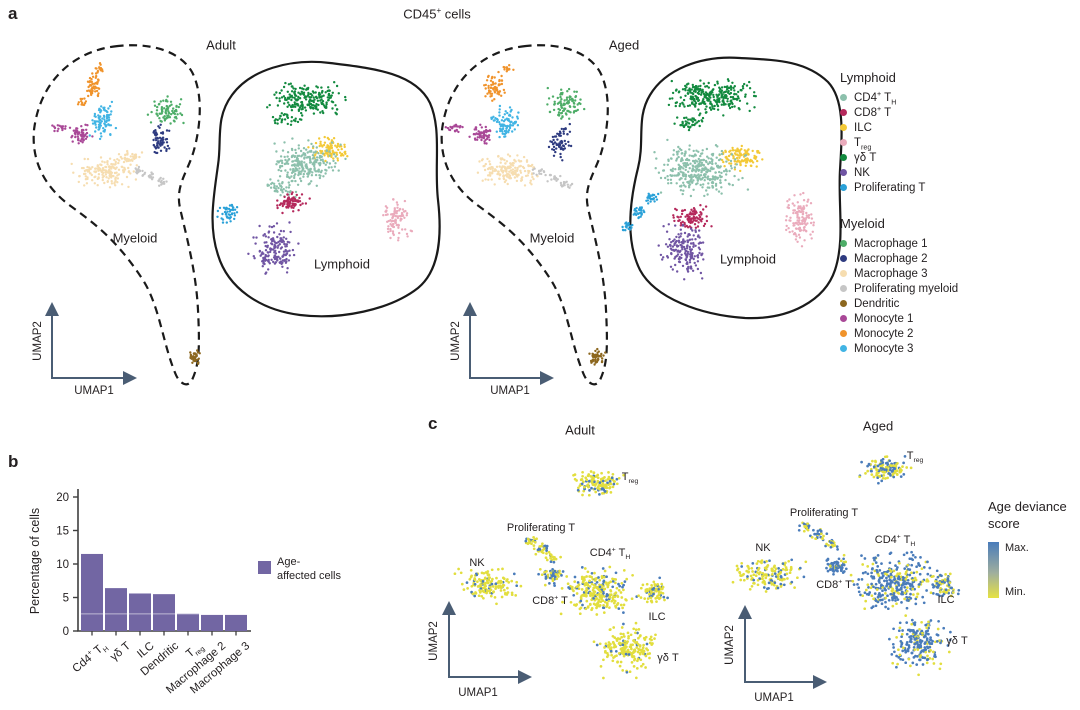 This screenshot has width=1080, height=710. I want to click on cluster-label-c-adult: Proliferating T, so click(541, 528).